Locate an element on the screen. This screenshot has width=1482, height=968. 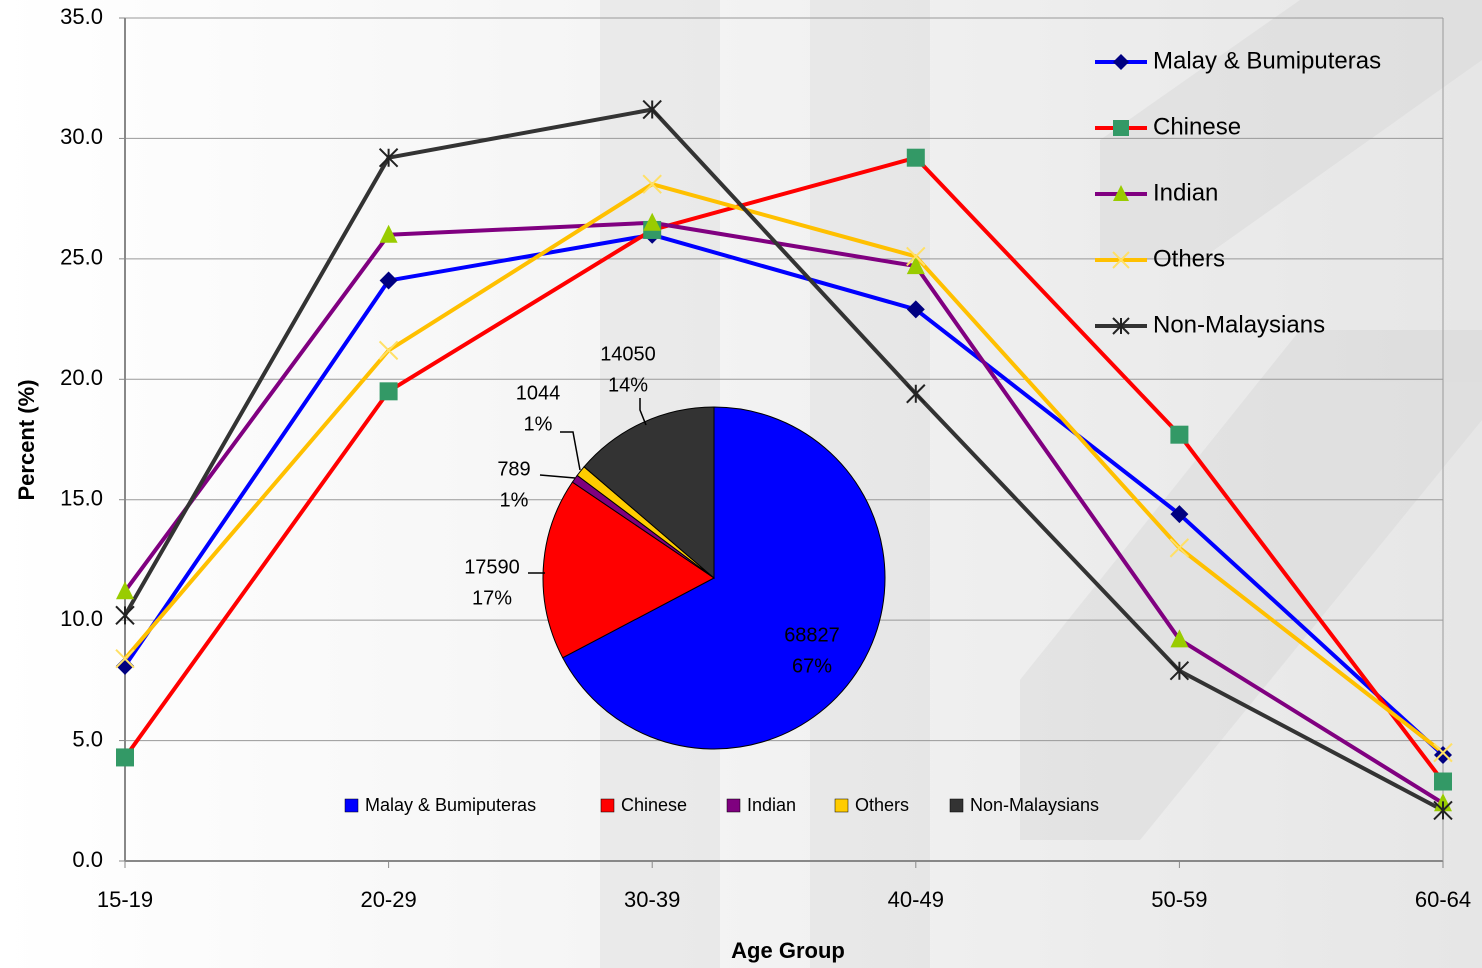
y-tick-label: 35.0 is located at coordinates (81, 16).